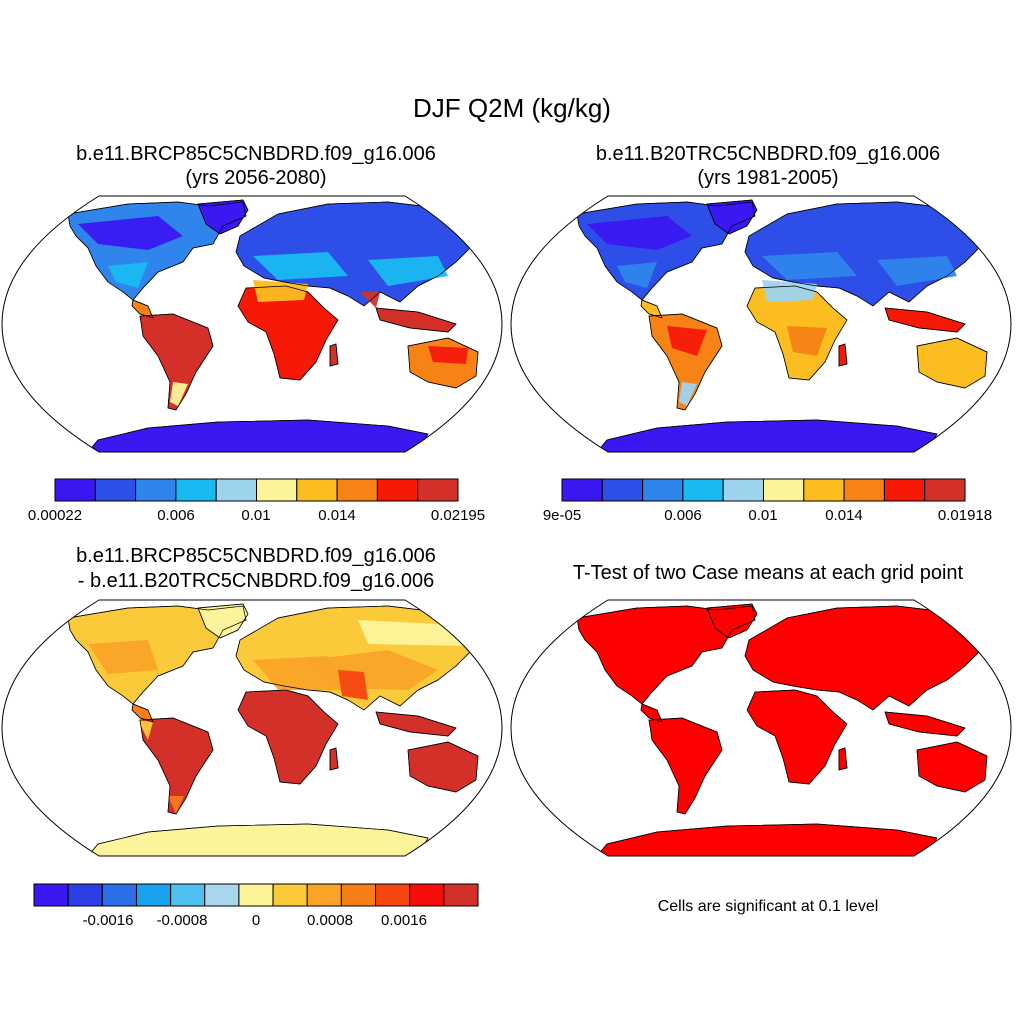 Image resolution: width=1024 pixels, height=1024 pixels. I want to click on map-panel-historical, so click(761, 324).